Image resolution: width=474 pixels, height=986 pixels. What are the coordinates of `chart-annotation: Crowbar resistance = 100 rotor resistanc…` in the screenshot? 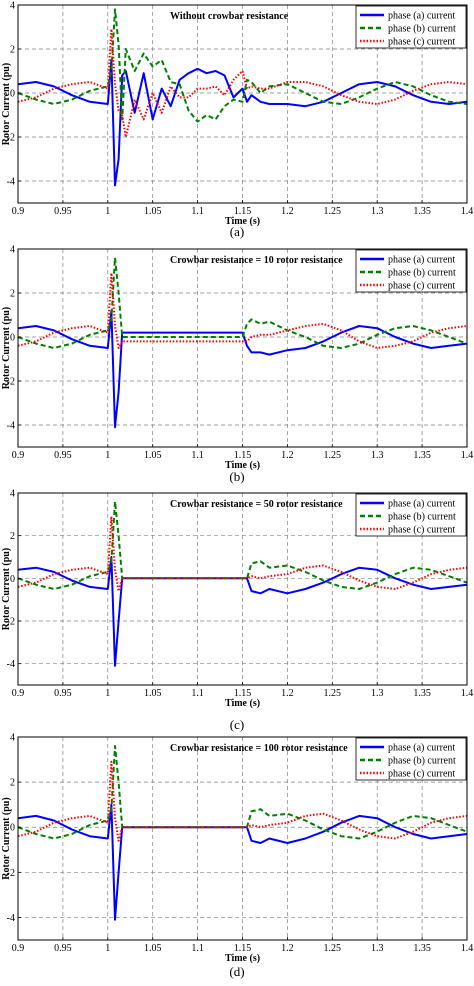 It's located at (259, 748).